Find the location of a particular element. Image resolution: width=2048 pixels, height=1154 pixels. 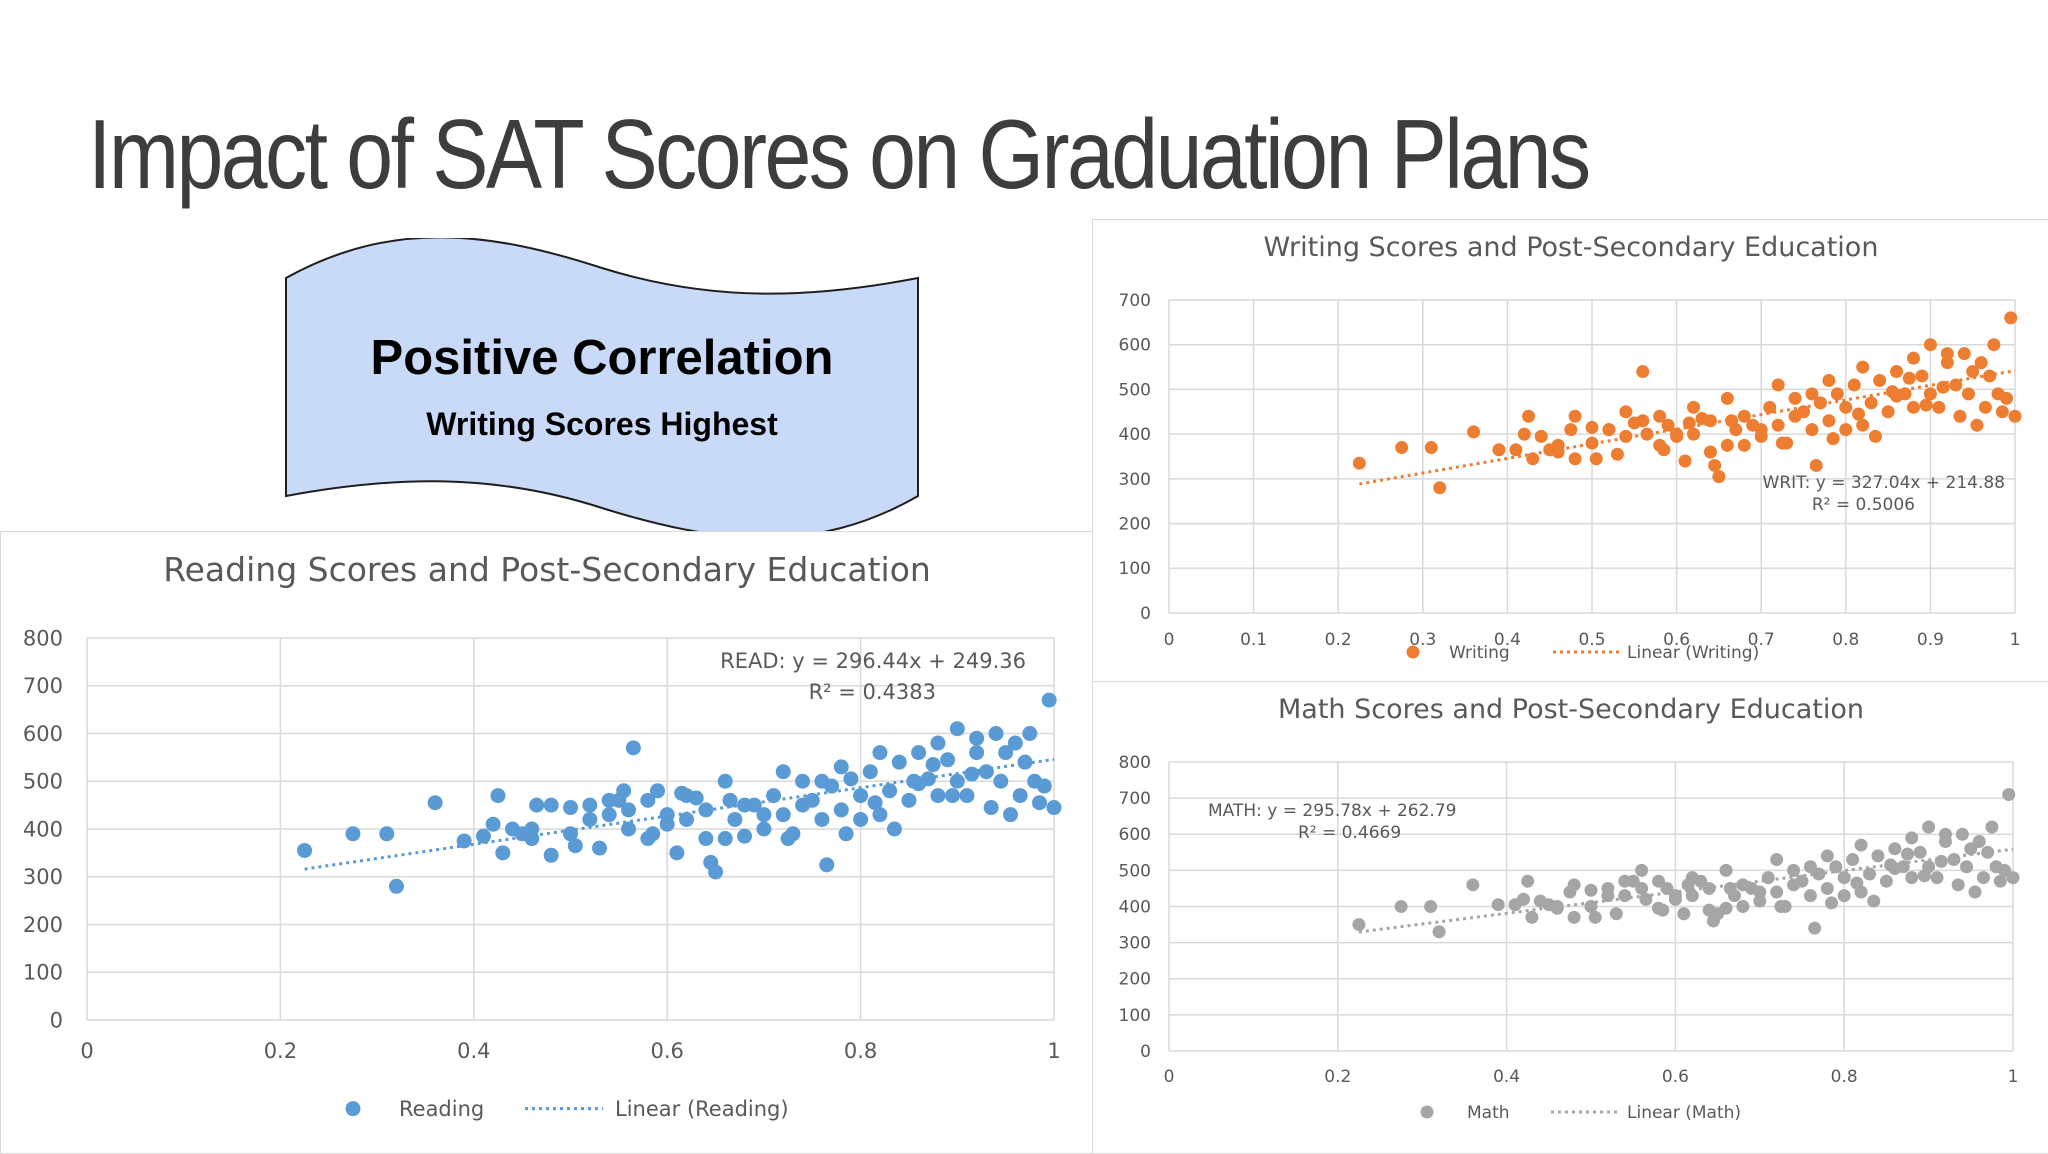

r-squared-label: R² = 0.4383 is located at coordinates (872, 692).